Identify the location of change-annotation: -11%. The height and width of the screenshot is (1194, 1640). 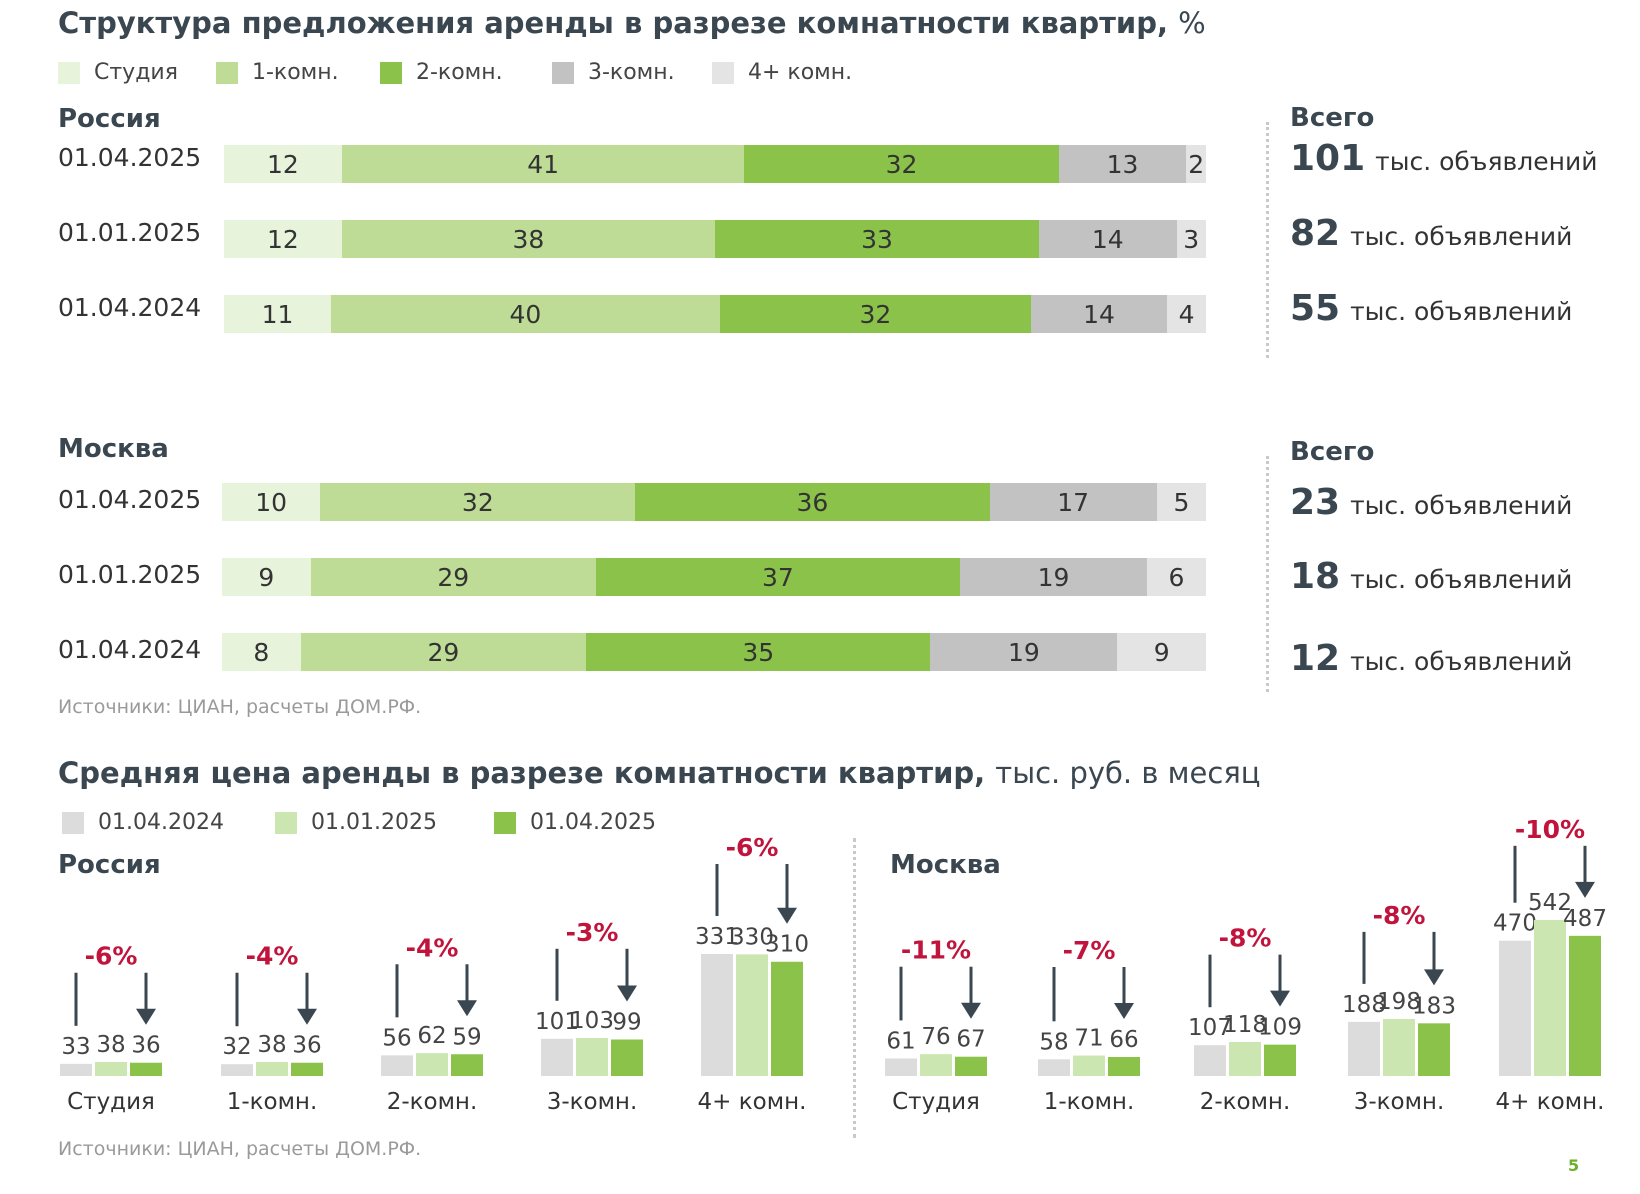
(936, 950).